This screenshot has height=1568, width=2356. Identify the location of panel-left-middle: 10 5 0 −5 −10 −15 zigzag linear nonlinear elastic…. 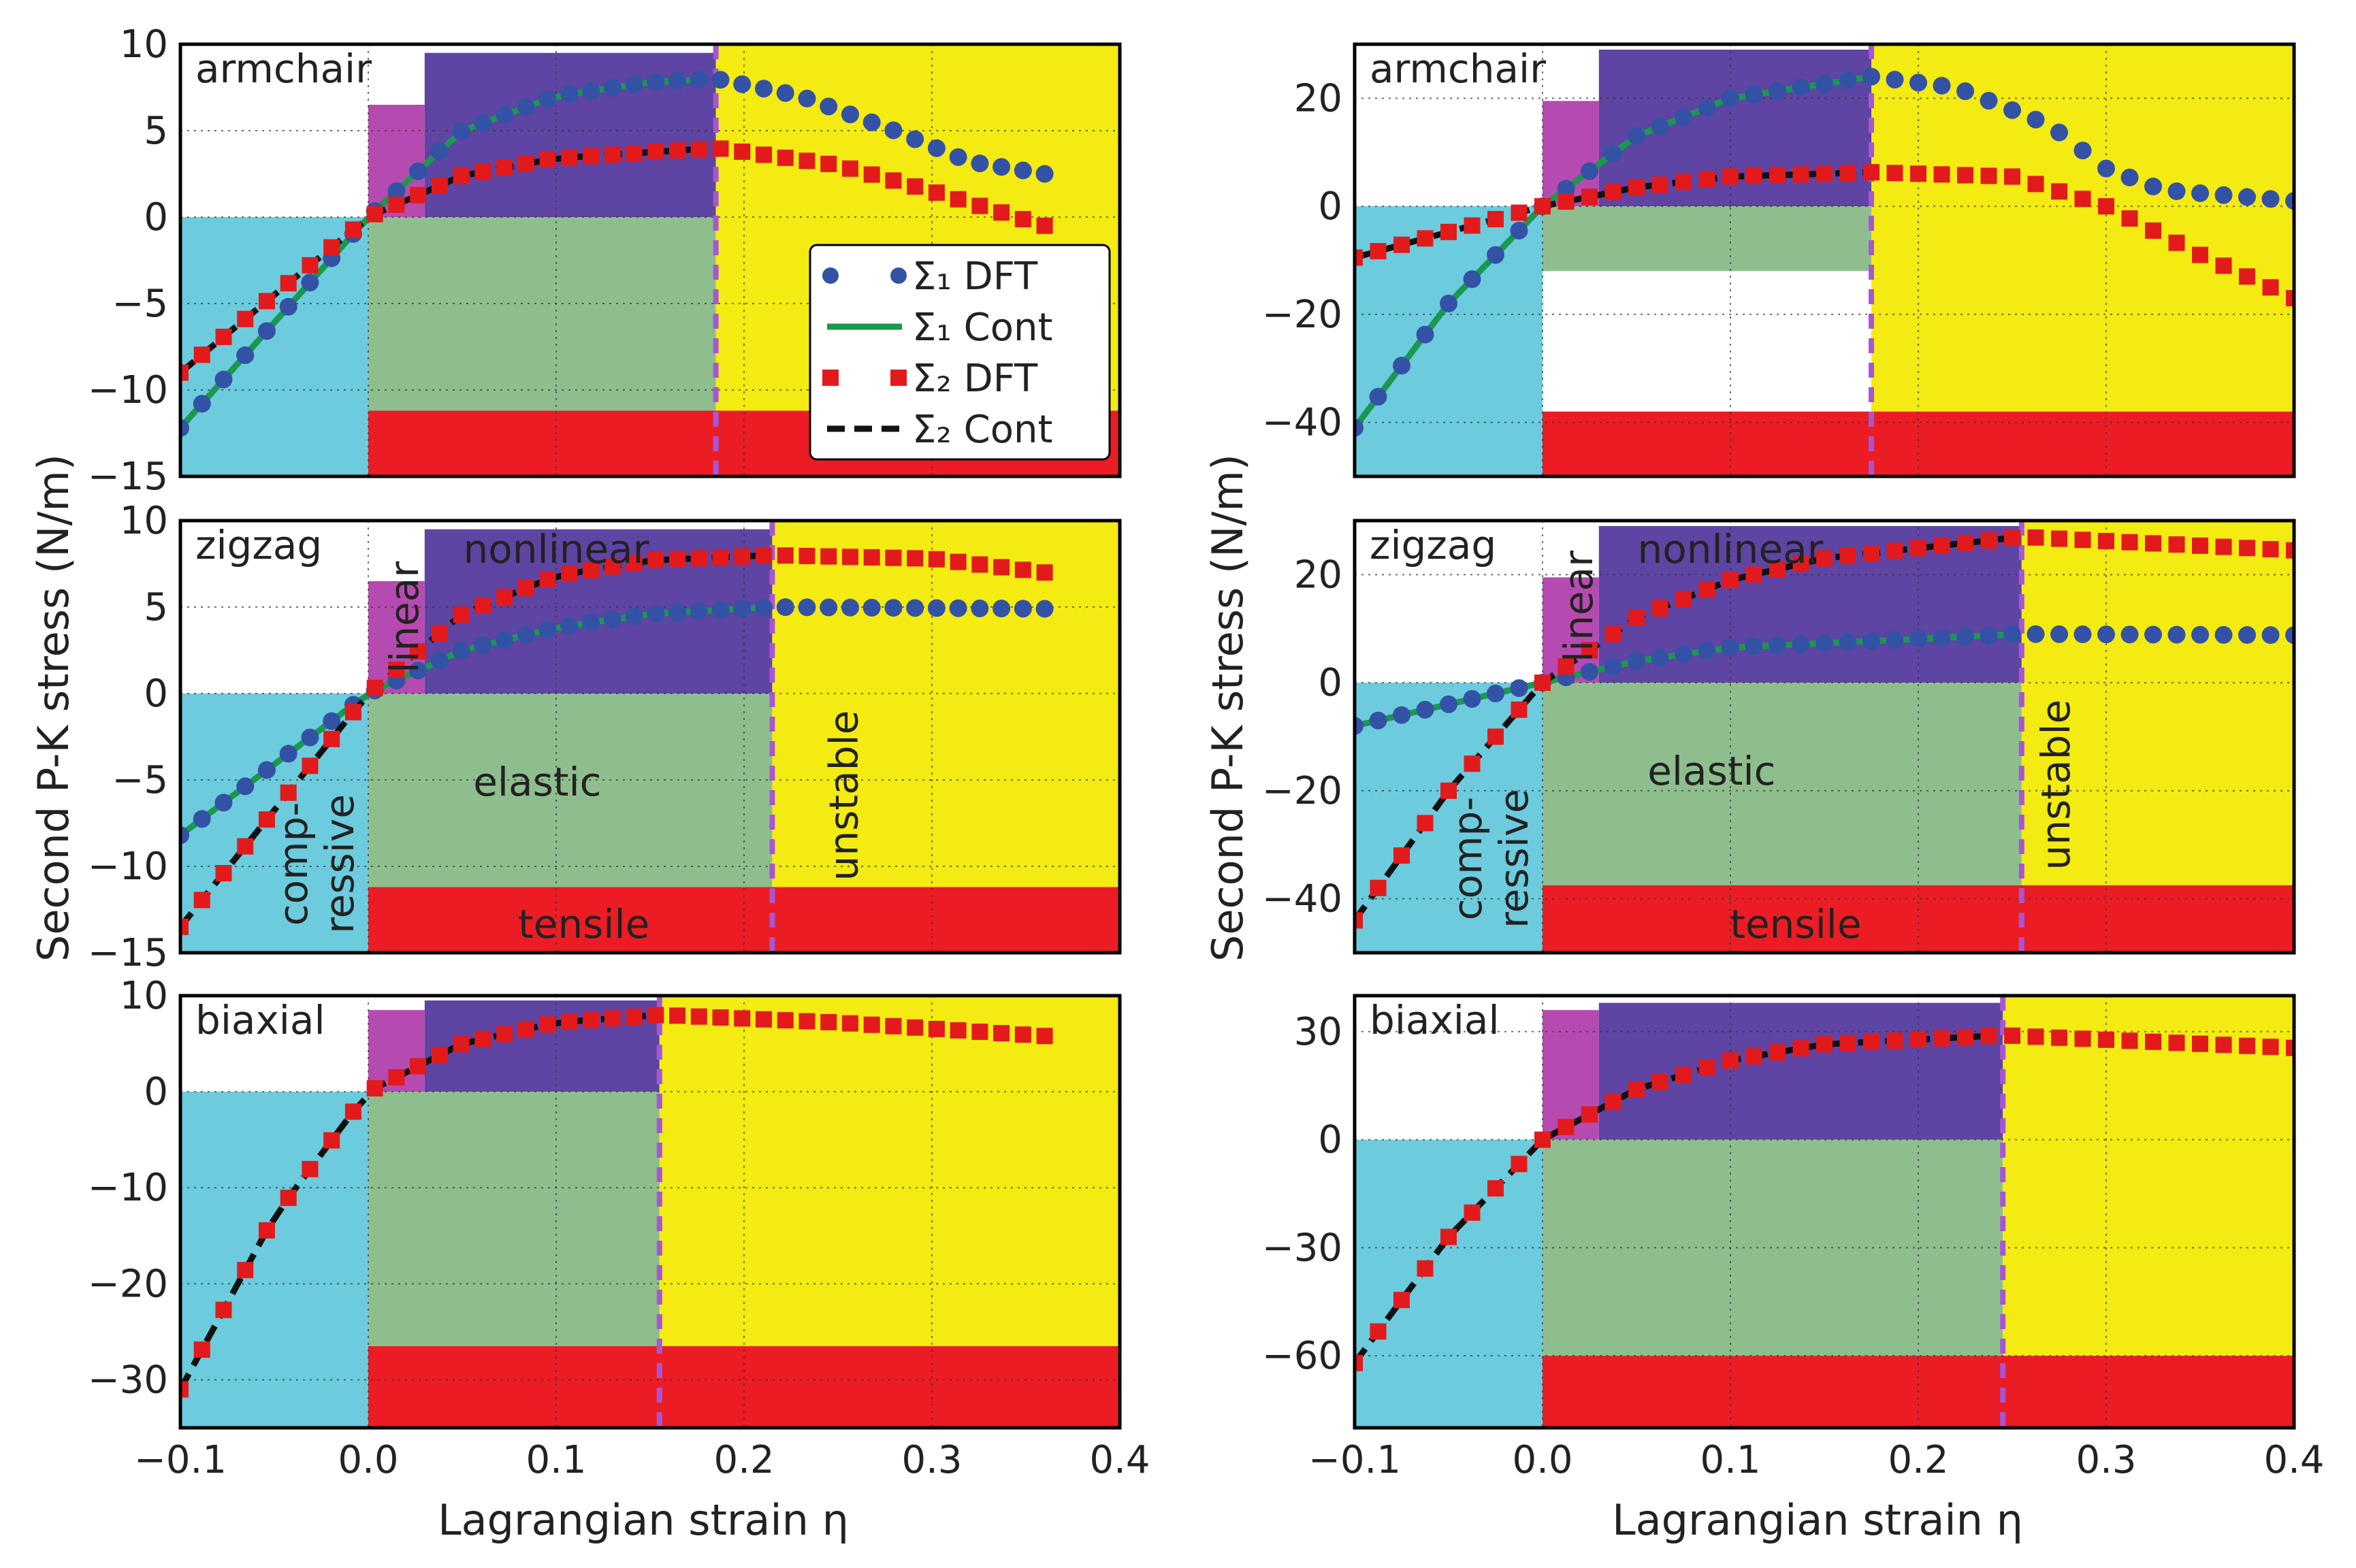
(605, 737).